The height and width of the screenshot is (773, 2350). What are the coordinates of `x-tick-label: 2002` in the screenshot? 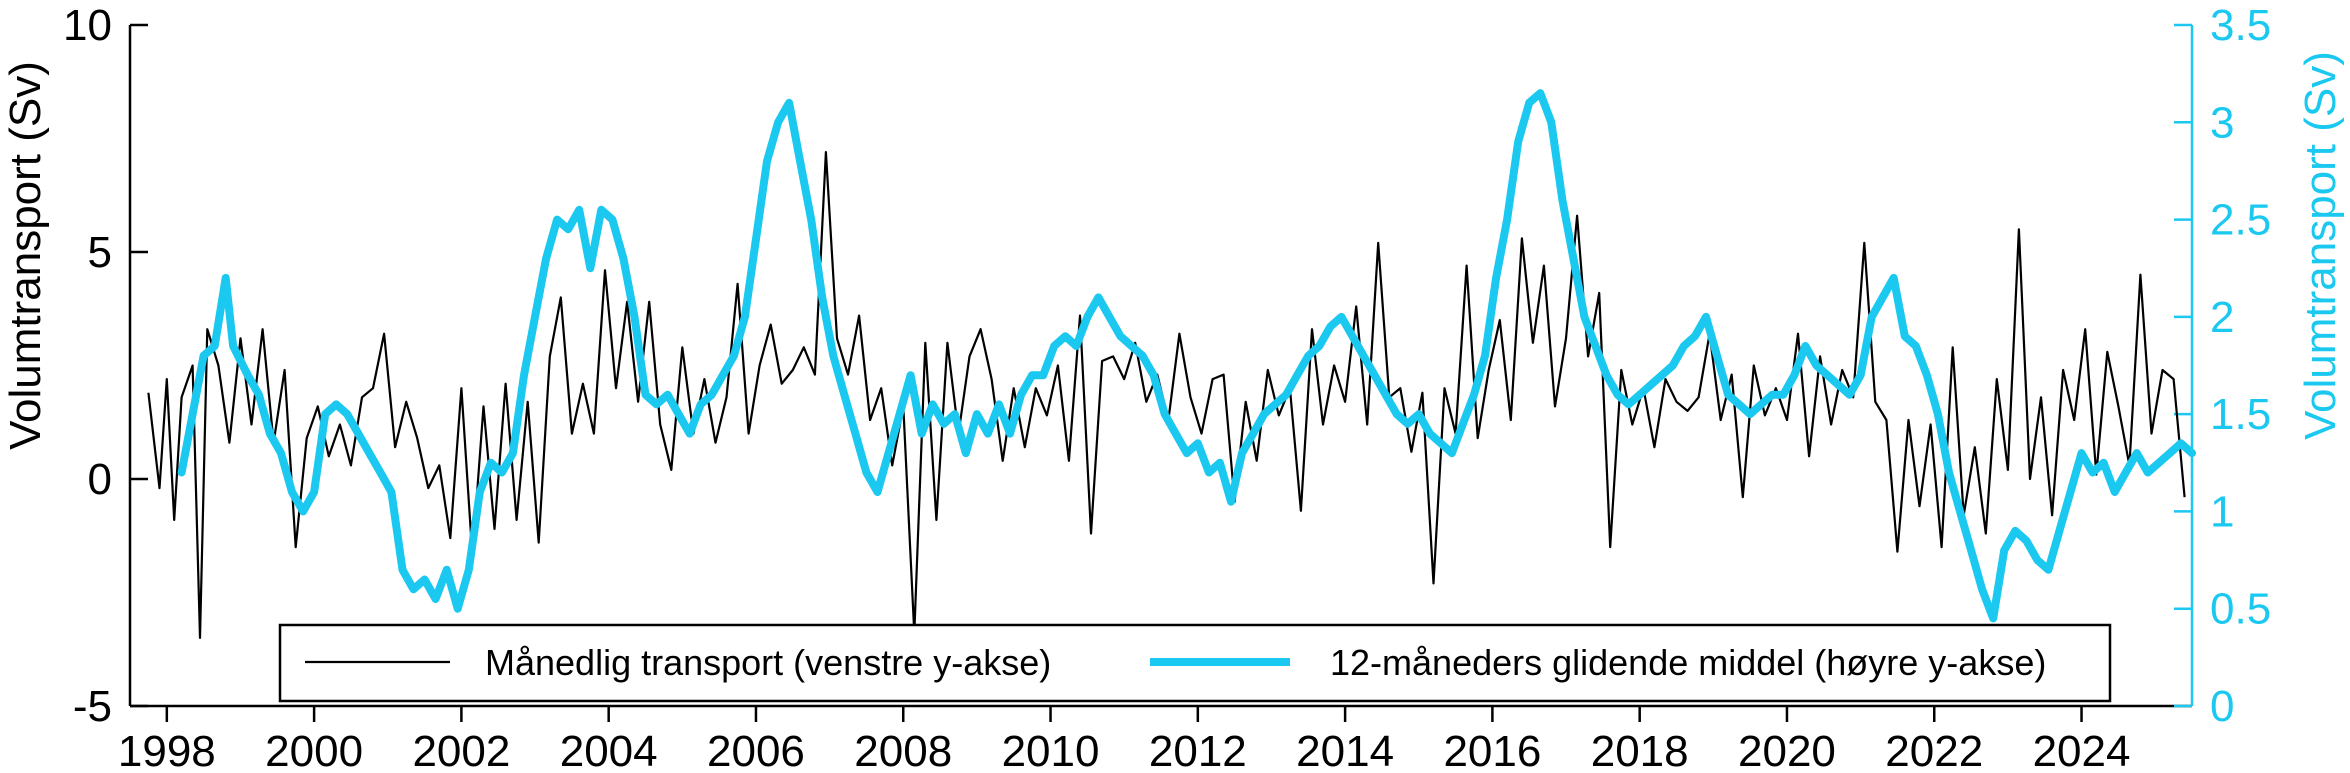 It's located at (461, 750).